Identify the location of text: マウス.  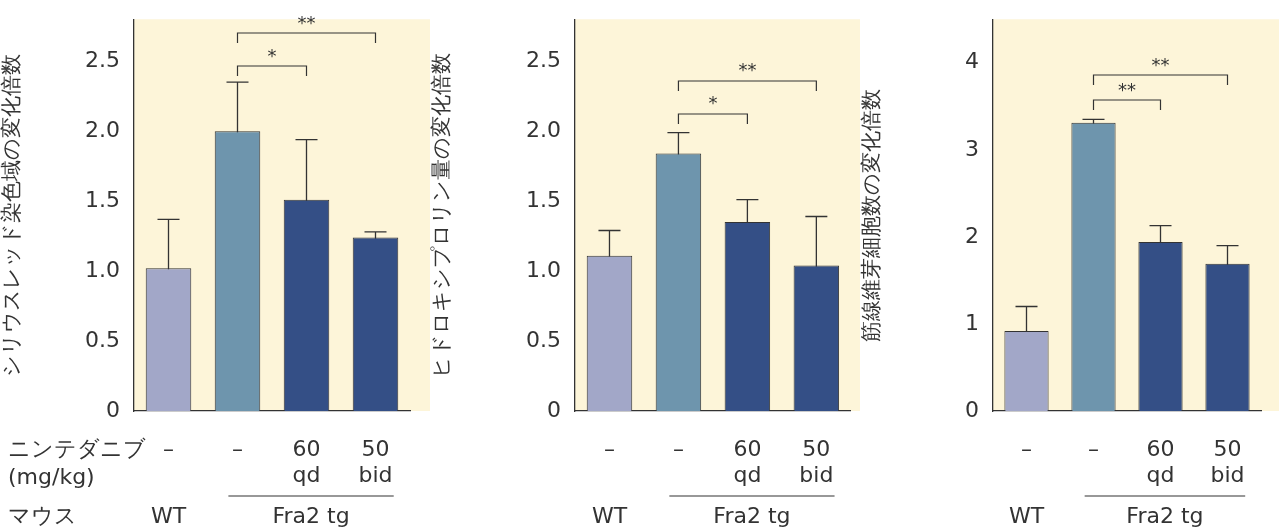
(42, 515).